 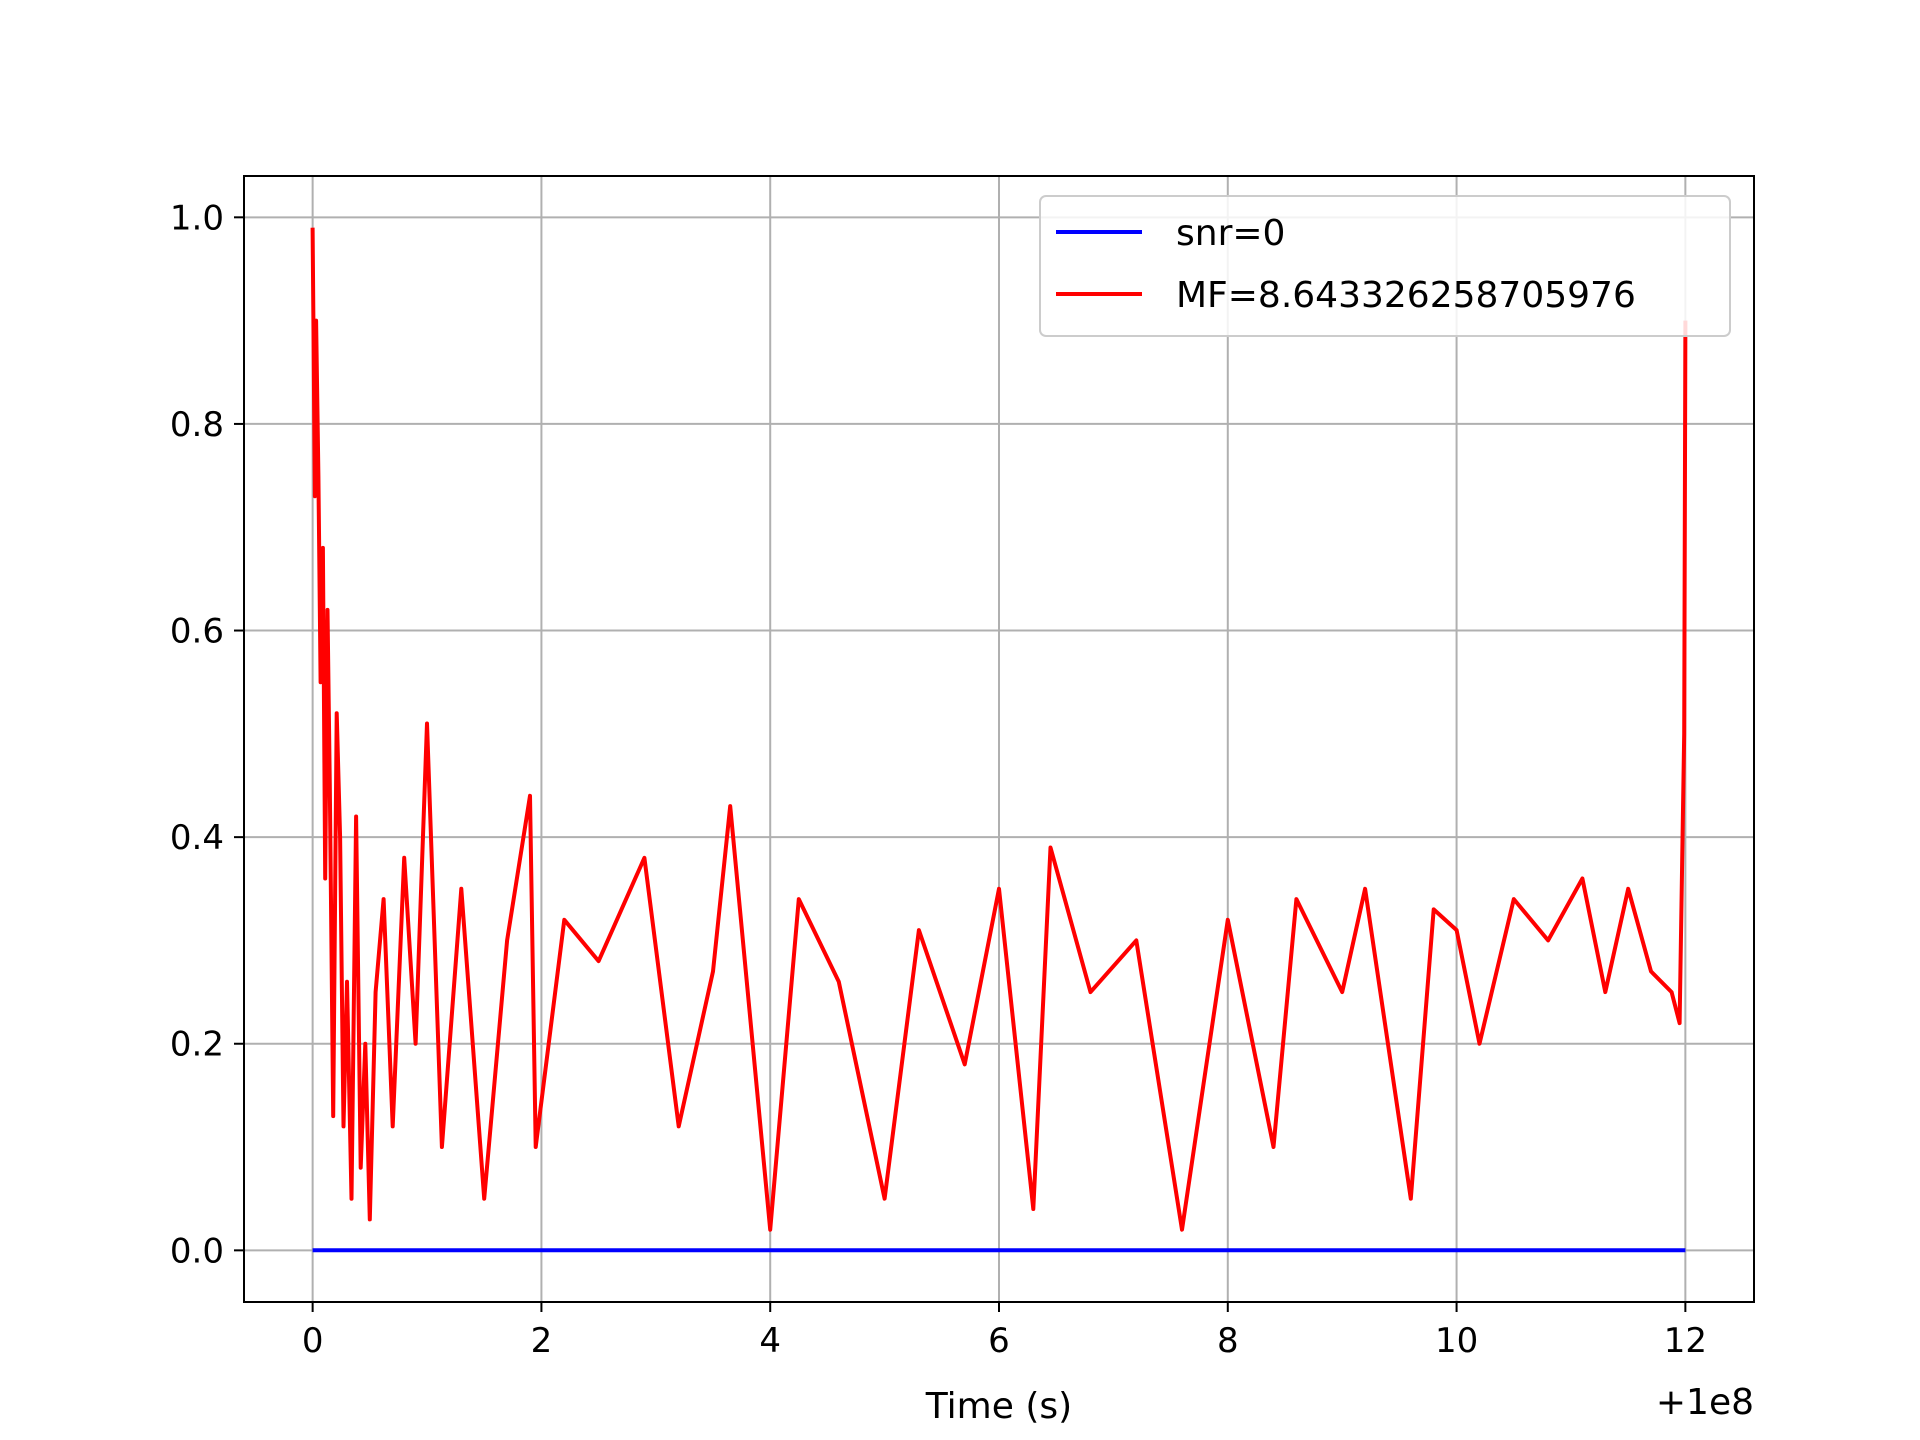 What do you see at coordinates (197, 218) in the screenshot?
I see `y-tick-label: 1.0` at bounding box center [197, 218].